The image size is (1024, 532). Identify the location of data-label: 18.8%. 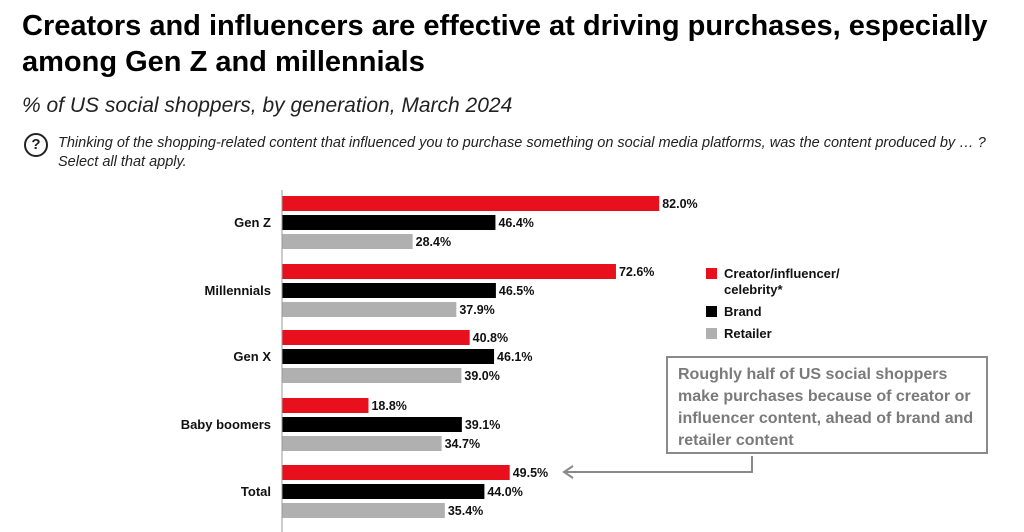
(388, 406).